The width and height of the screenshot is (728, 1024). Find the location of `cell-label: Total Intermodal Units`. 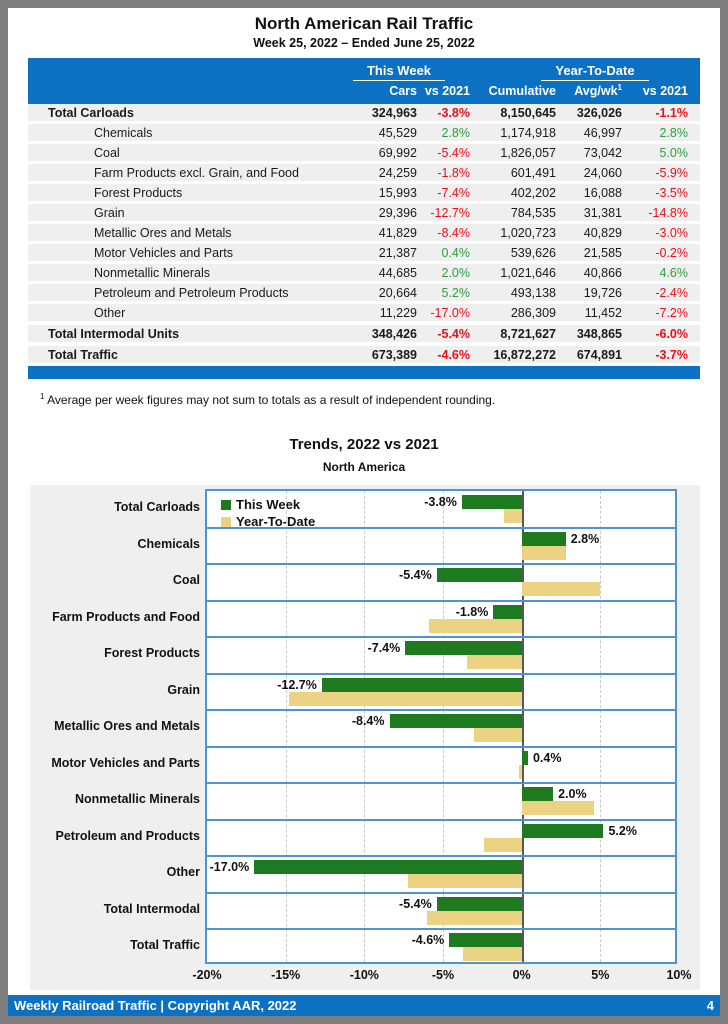

cell-label: Total Intermodal Units is located at coordinates (114, 333).